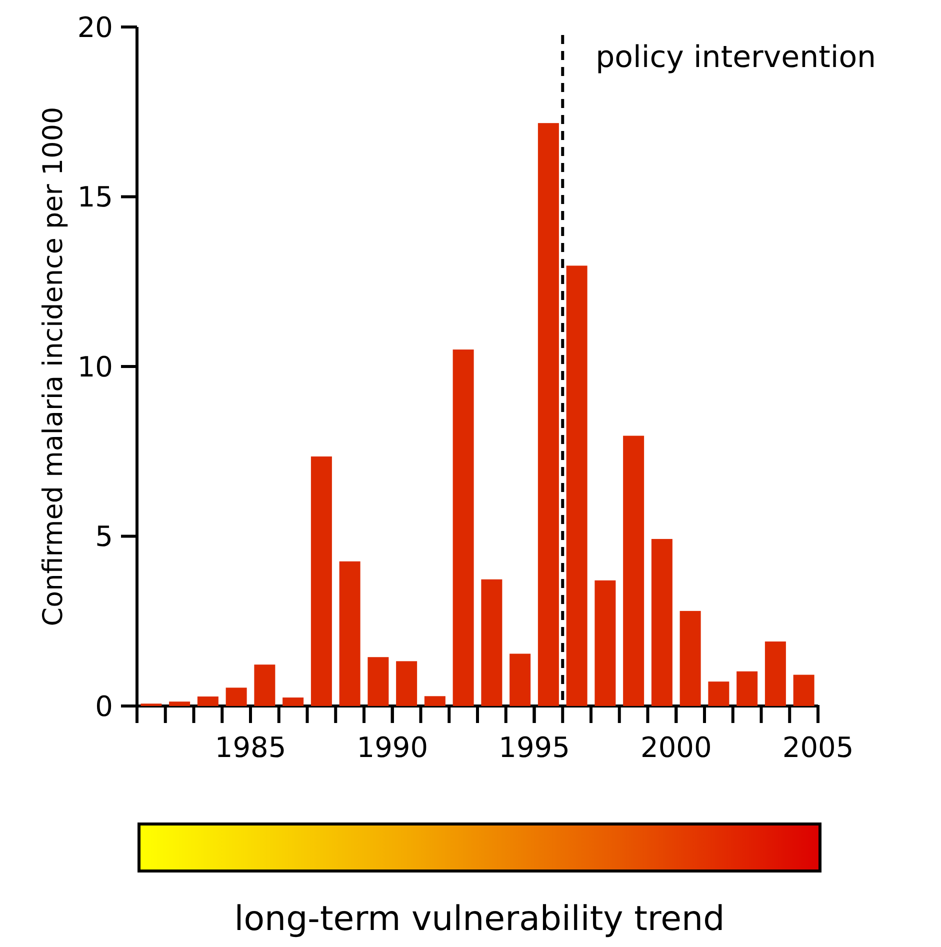 This screenshot has height=947, width=941. Describe the element at coordinates (392, 747) in the screenshot. I see `x-tick-label: 1990` at that location.